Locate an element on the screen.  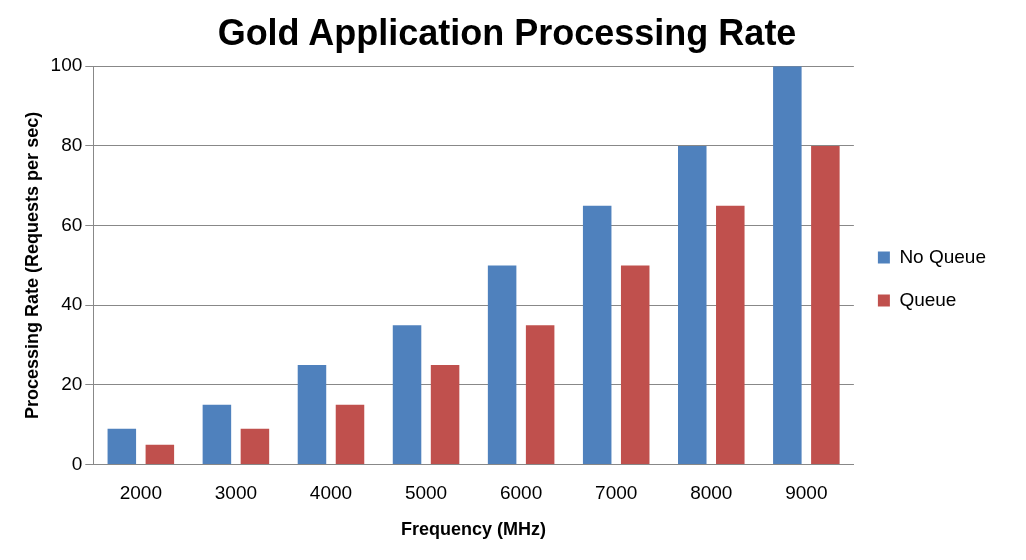
y-tick-label: 0 is located at coordinates (77, 463).